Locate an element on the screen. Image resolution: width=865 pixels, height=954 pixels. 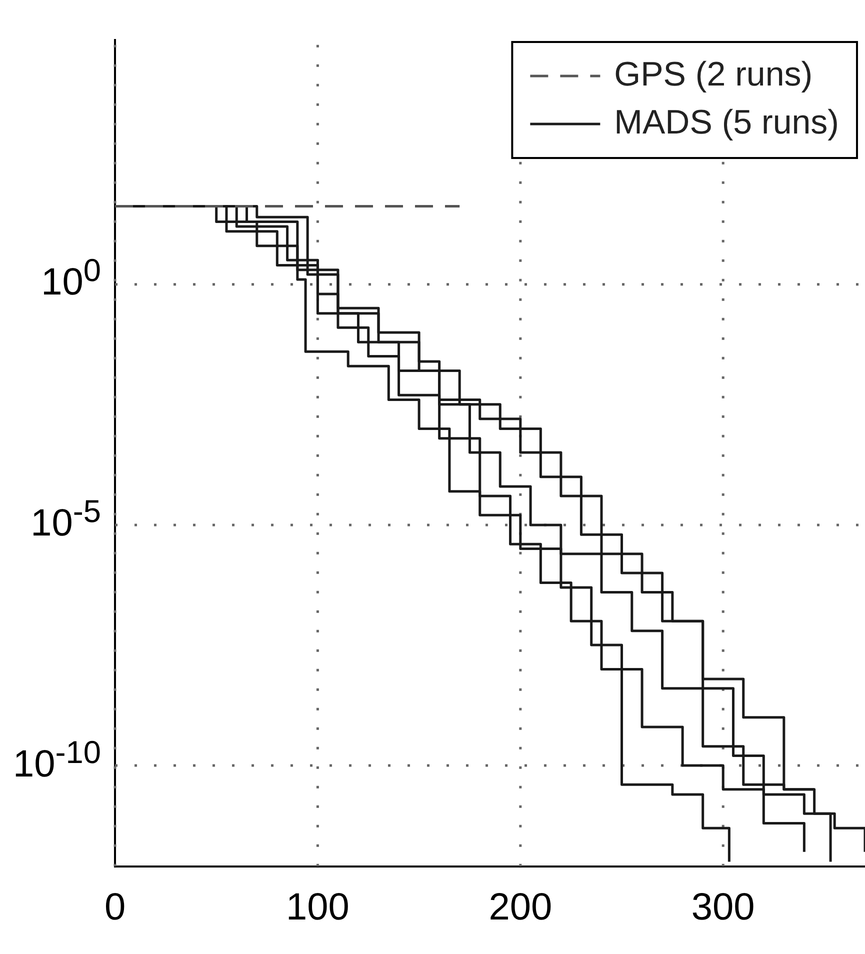
legend-label: MADS (5 runs) is located at coordinates (727, 122).